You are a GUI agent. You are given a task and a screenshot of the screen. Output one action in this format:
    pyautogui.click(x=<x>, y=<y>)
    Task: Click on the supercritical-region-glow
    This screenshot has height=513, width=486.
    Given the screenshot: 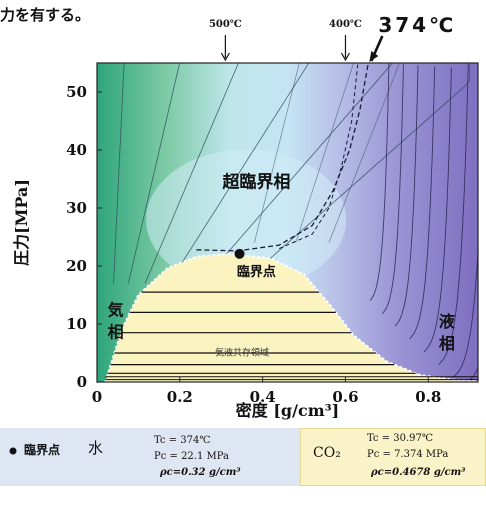 What is the action you would take?
    pyautogui.click(x=246, y=219)
    